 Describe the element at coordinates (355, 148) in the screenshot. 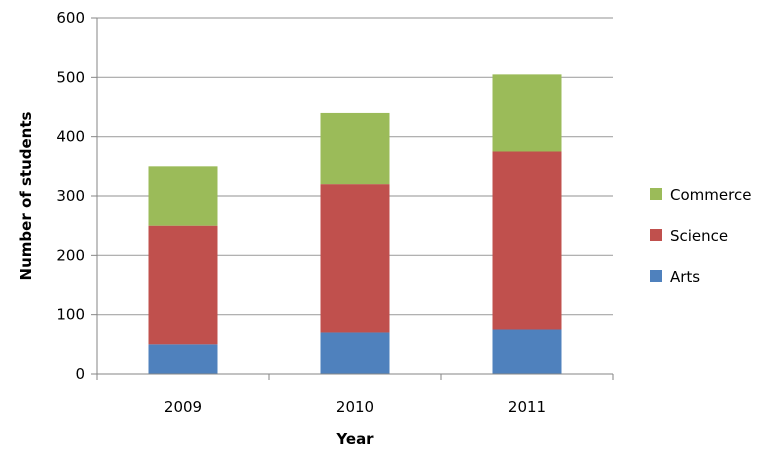

I see `bar-commerce-2010` at that location.